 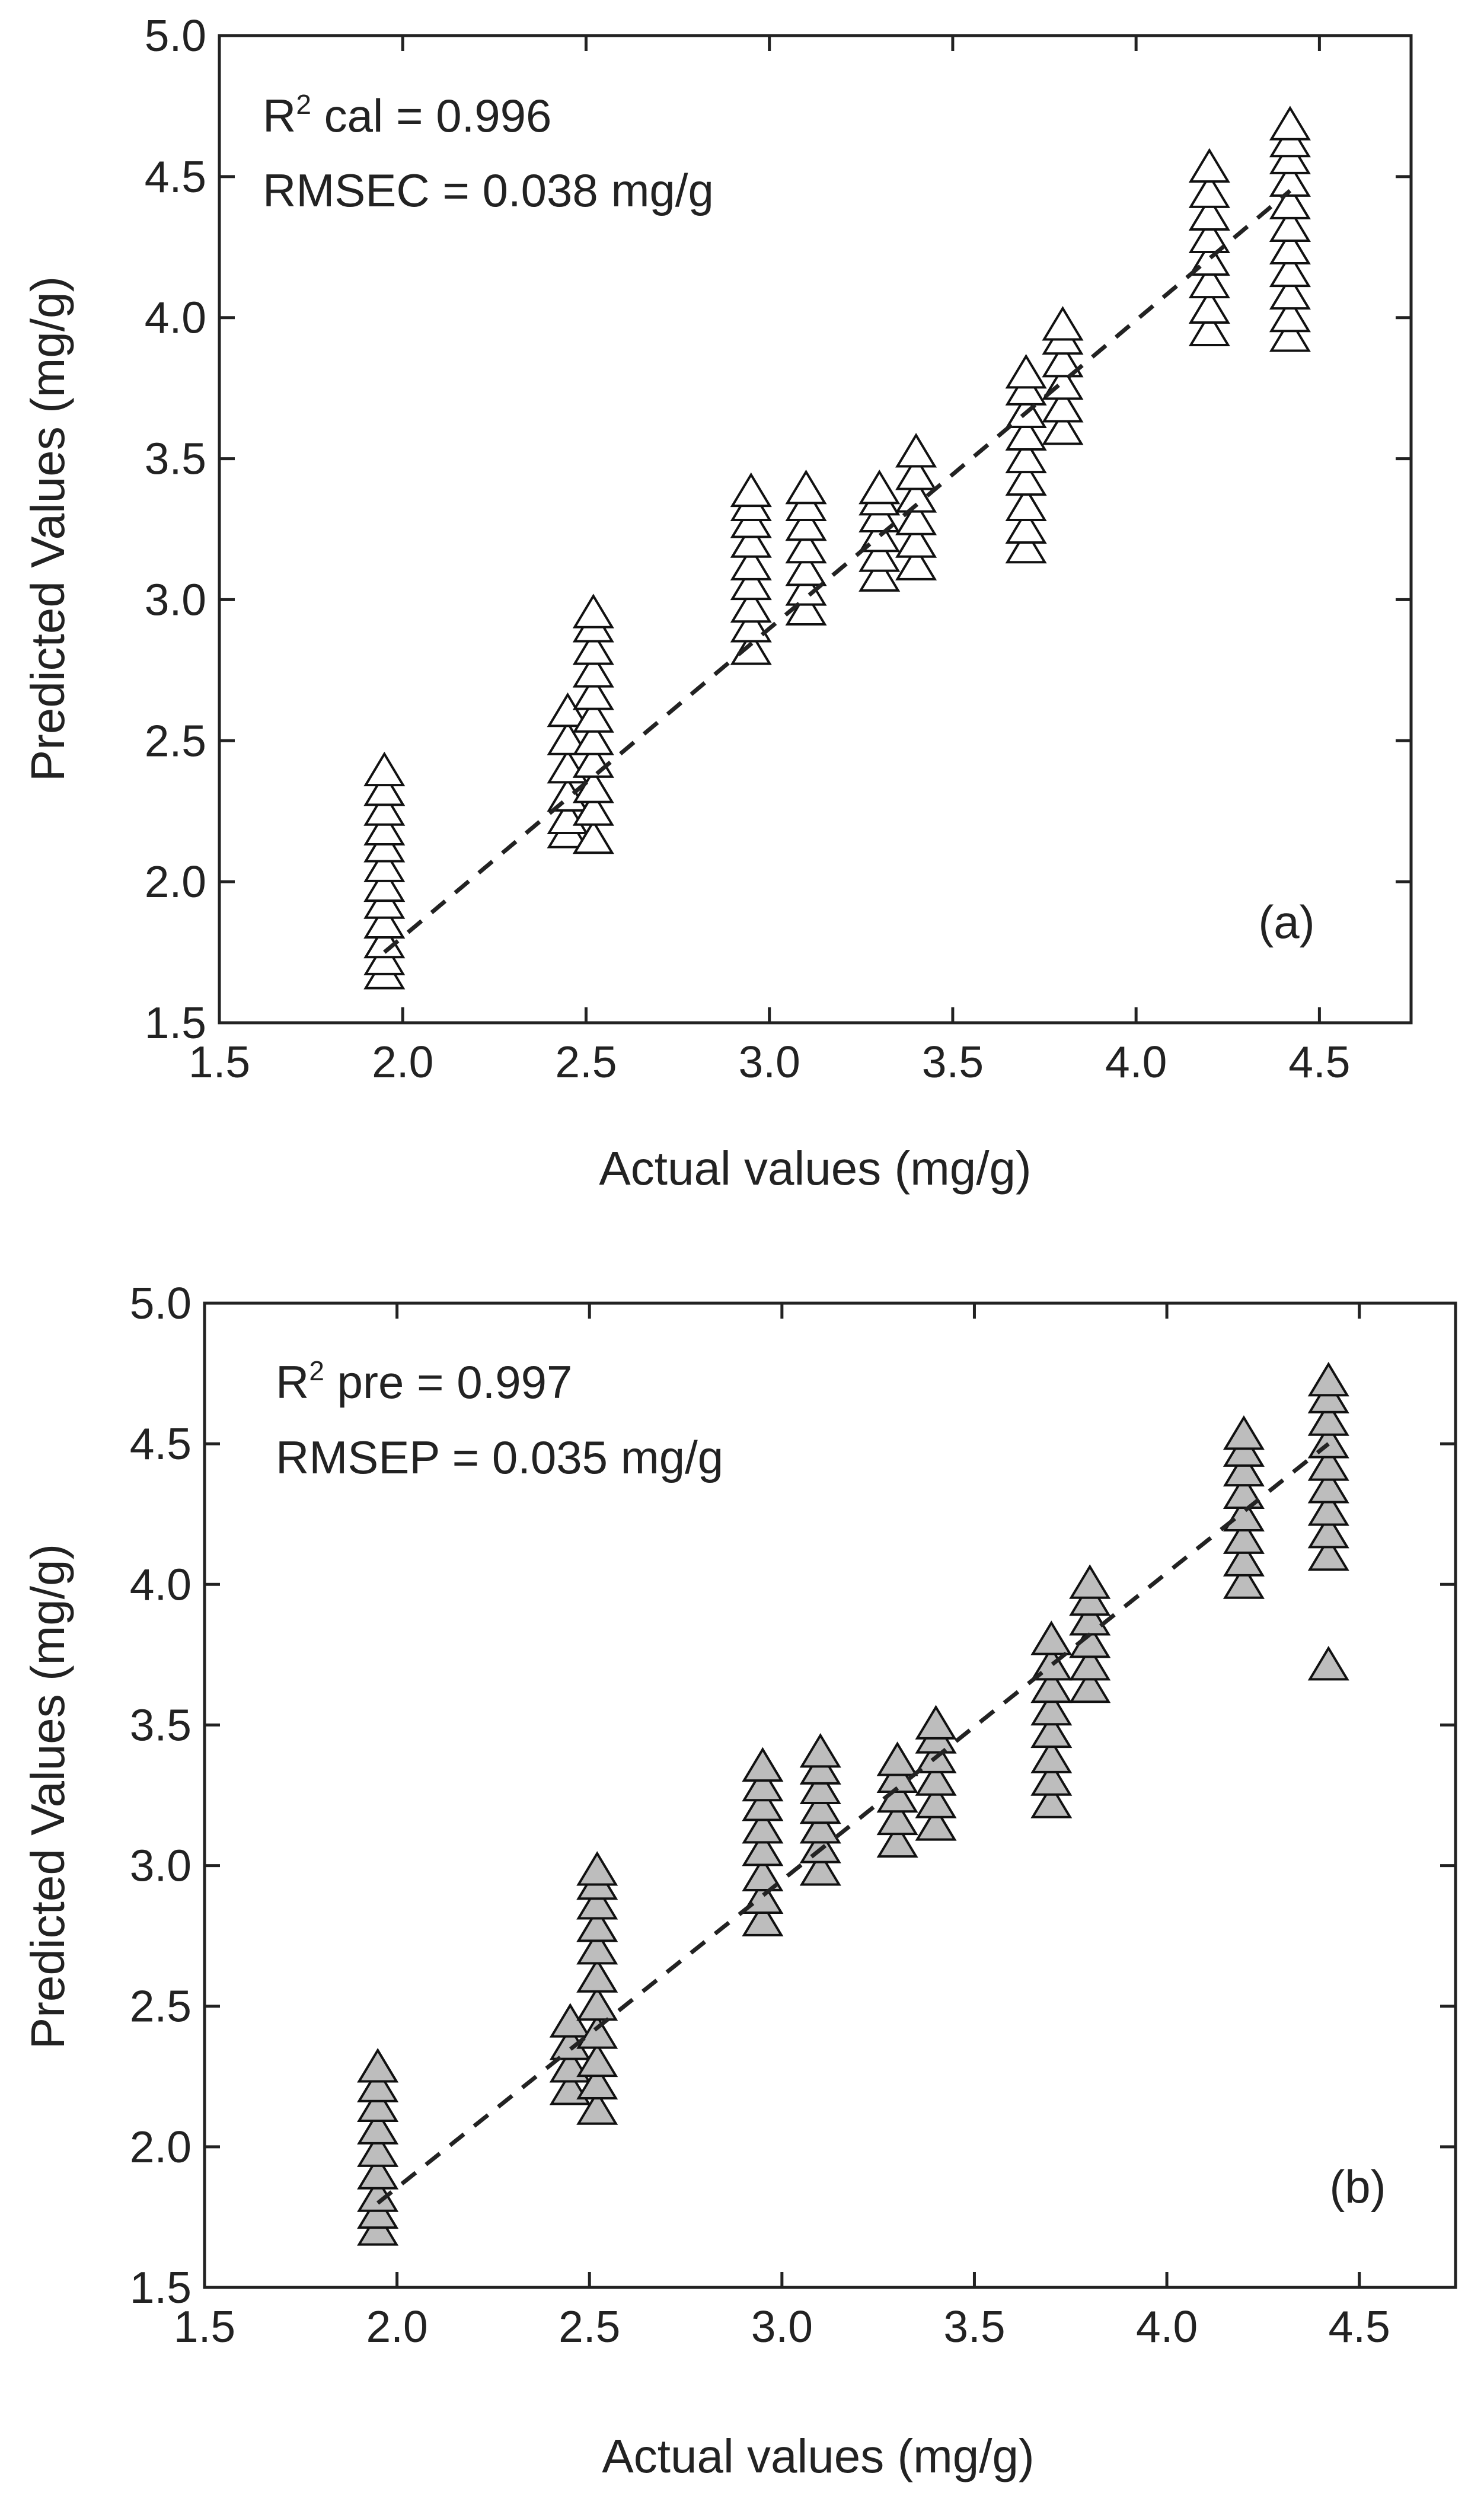 What do you see at coordinates (161, 1866) in the screenshot?
I see `y-tick-label: 3.0` at bounding box center [161, 1866].